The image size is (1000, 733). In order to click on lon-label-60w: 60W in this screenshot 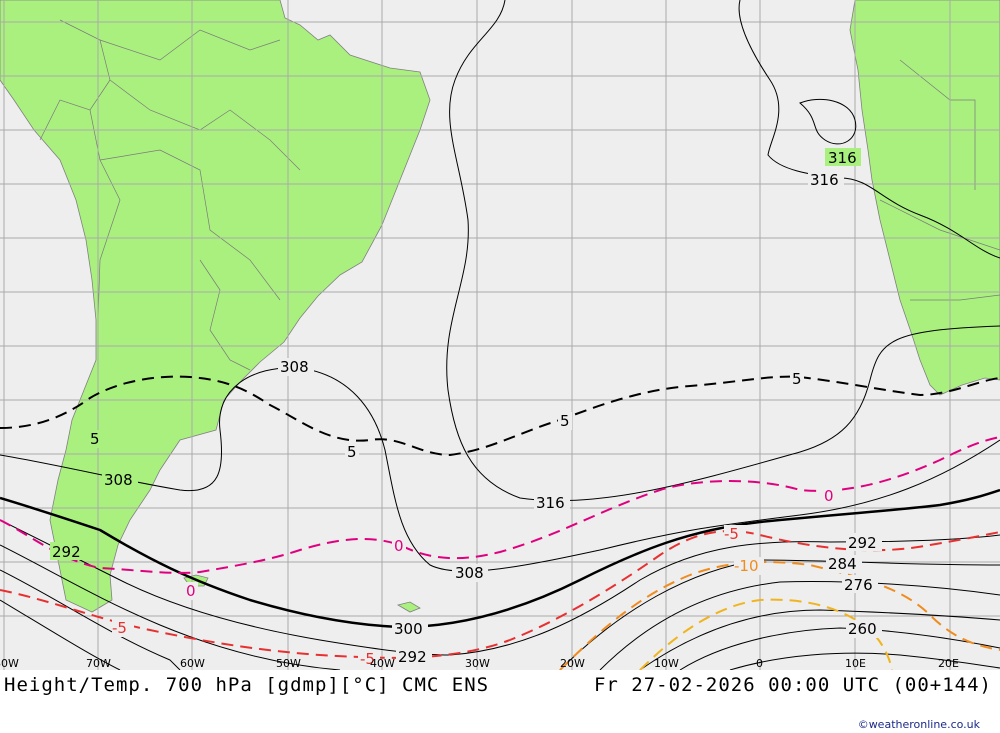, I will do `click(192, 663)`.